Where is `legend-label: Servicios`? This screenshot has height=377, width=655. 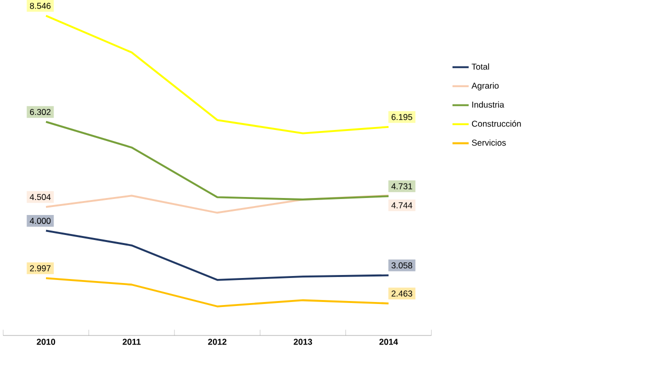 legend-label: Servicios is located at coordinates (489, 142).